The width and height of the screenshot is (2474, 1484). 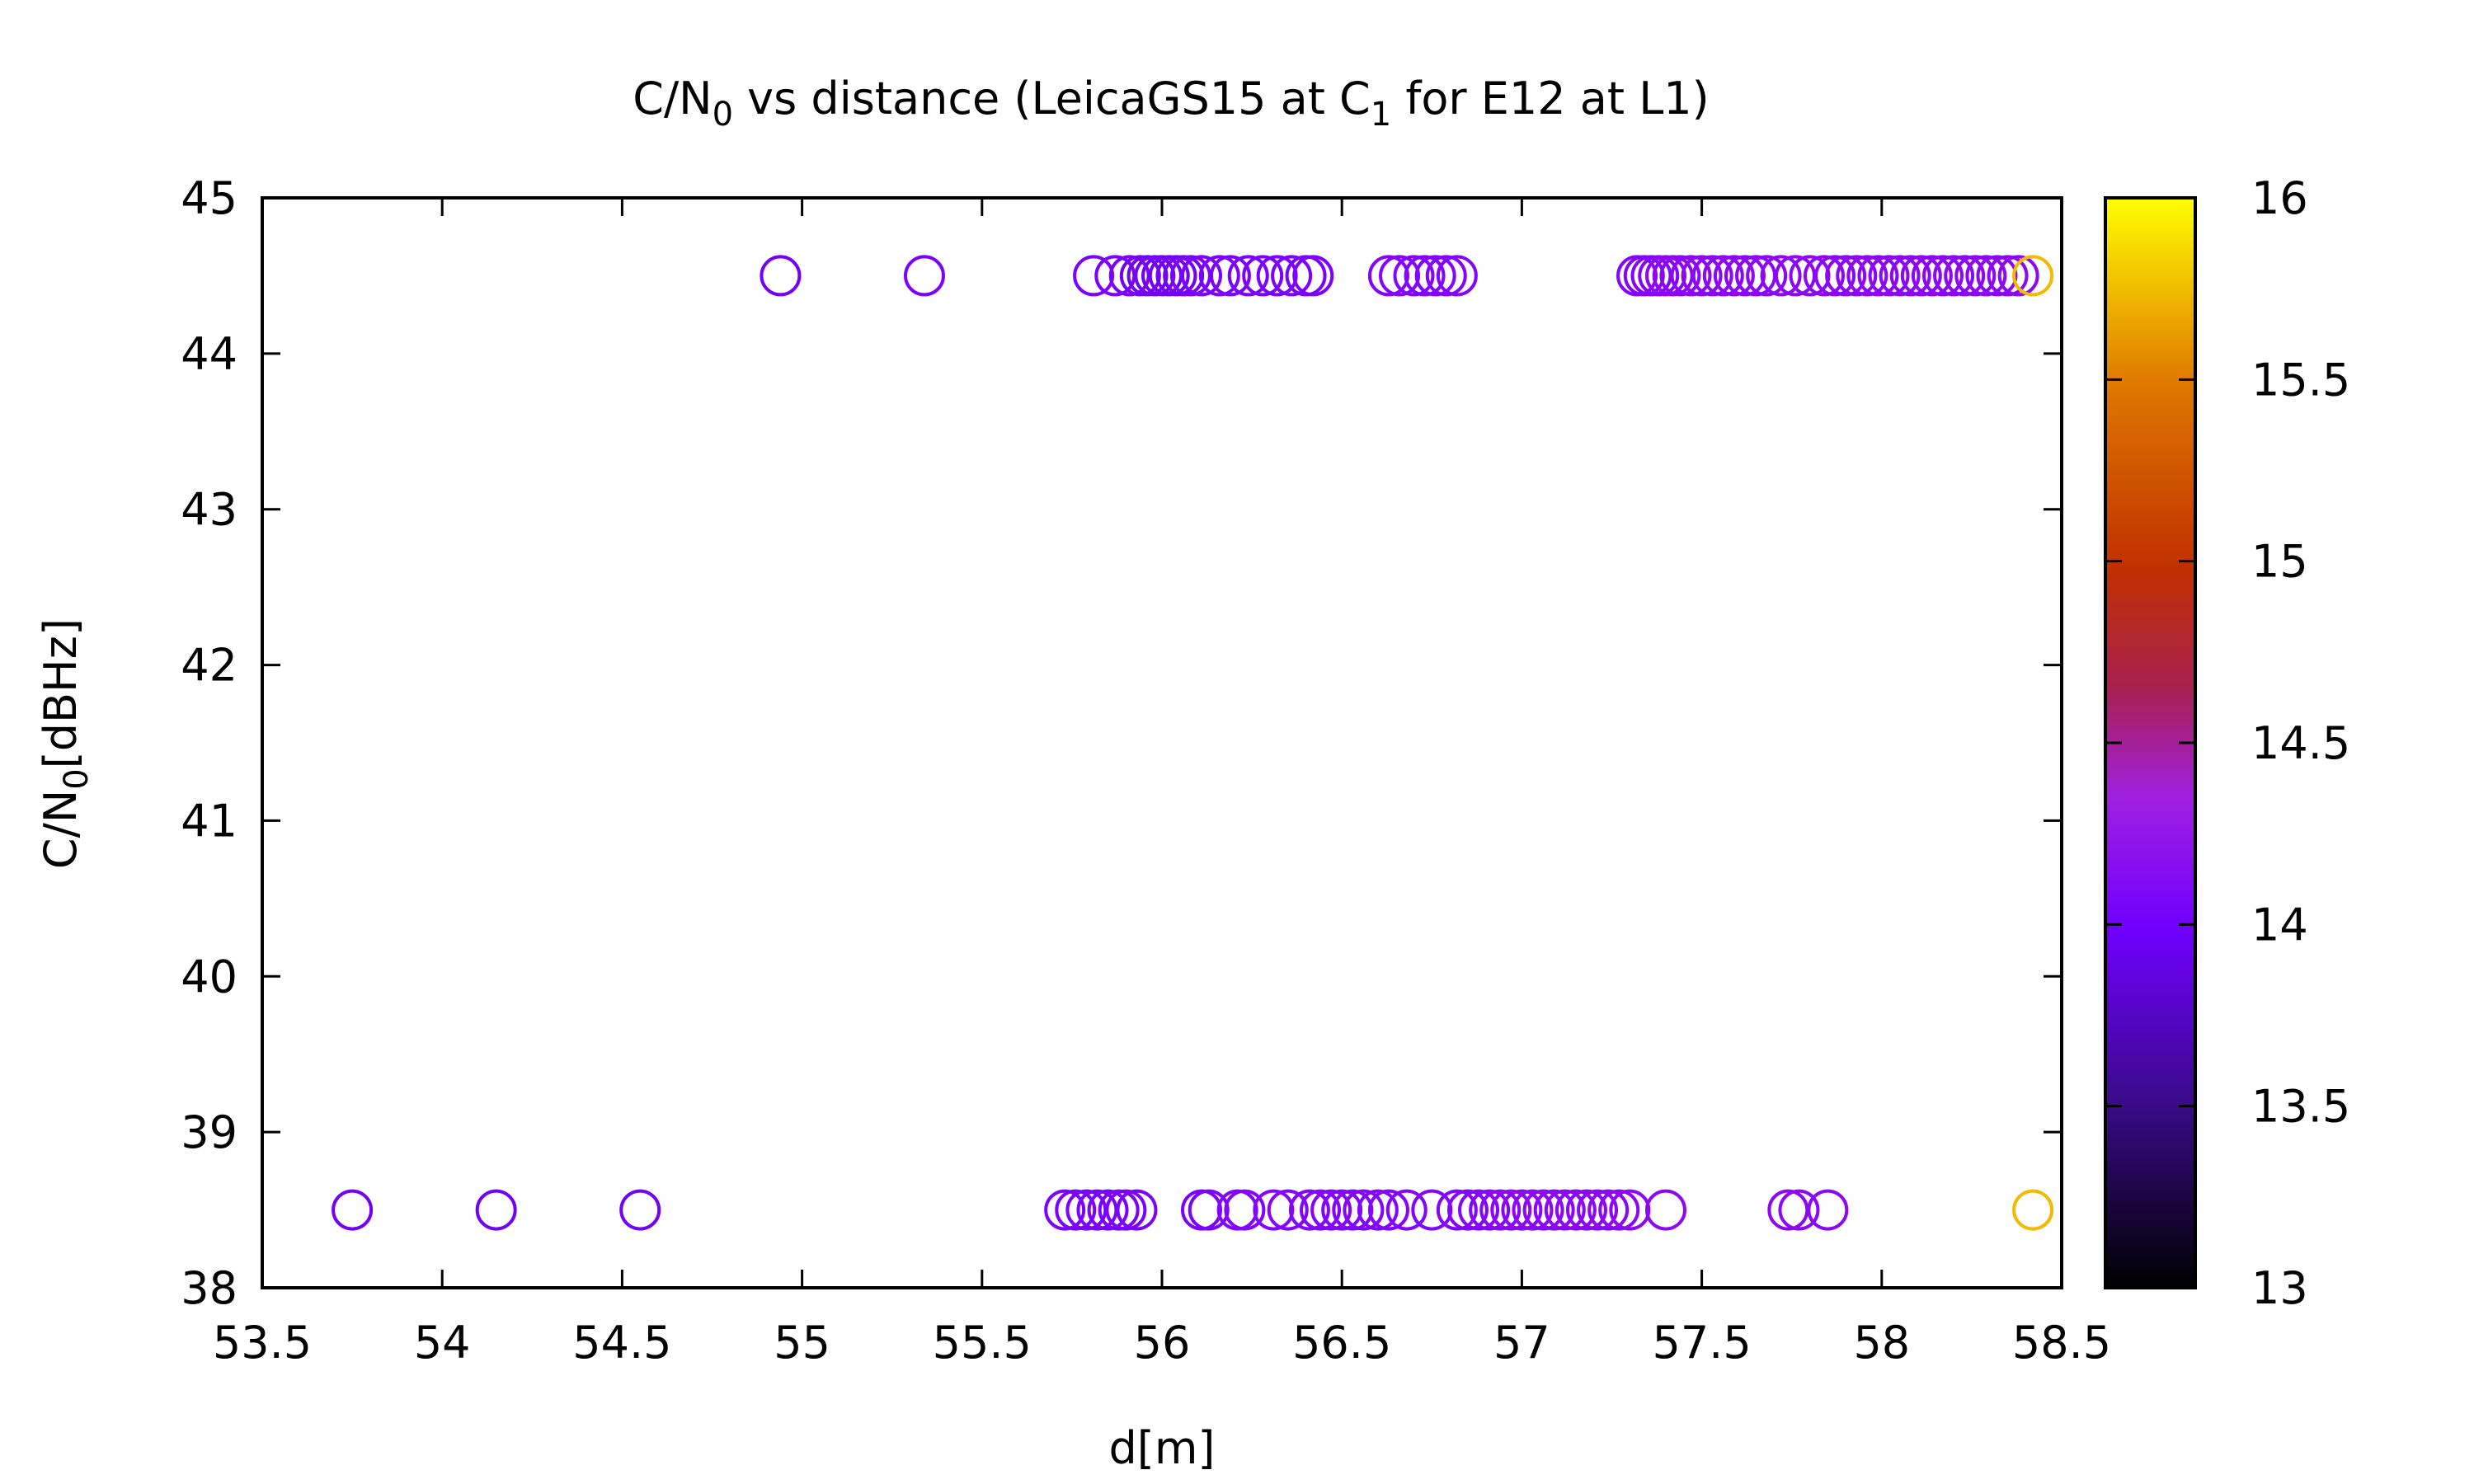 I want to click on y-tick-label: 38, so click(x=209, y=1288).